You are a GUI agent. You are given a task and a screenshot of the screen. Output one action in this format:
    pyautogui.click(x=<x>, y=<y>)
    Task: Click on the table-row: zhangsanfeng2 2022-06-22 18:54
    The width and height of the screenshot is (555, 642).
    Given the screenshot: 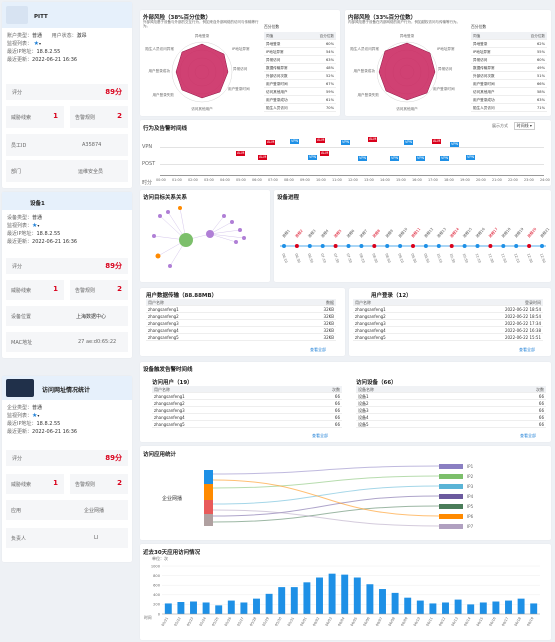 What is the action you would take?
    pyautogui.click(x=448, y=316)
    